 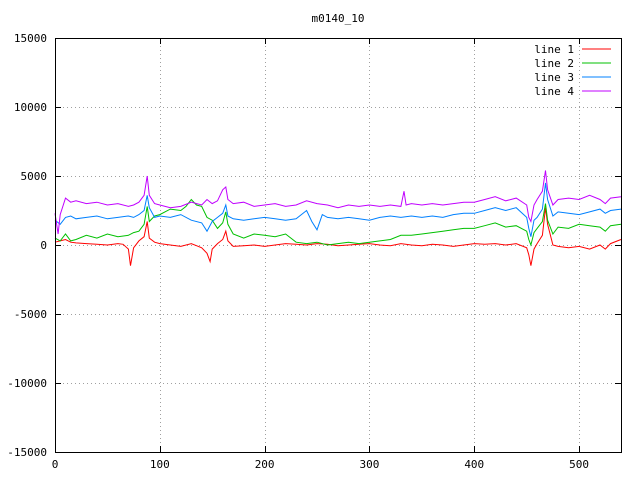 What do you see at coordinates (554, 49) in the screenshot?
I see `legend-label-1: line 1` at bounding box center [554, 49].